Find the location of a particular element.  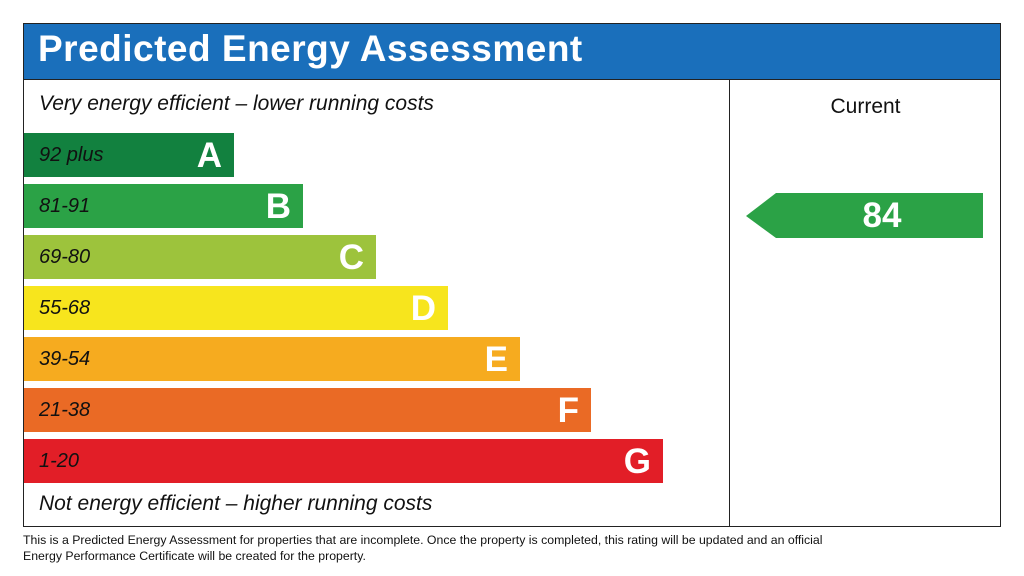

band-letter: C is located at coordinates (351, 257).